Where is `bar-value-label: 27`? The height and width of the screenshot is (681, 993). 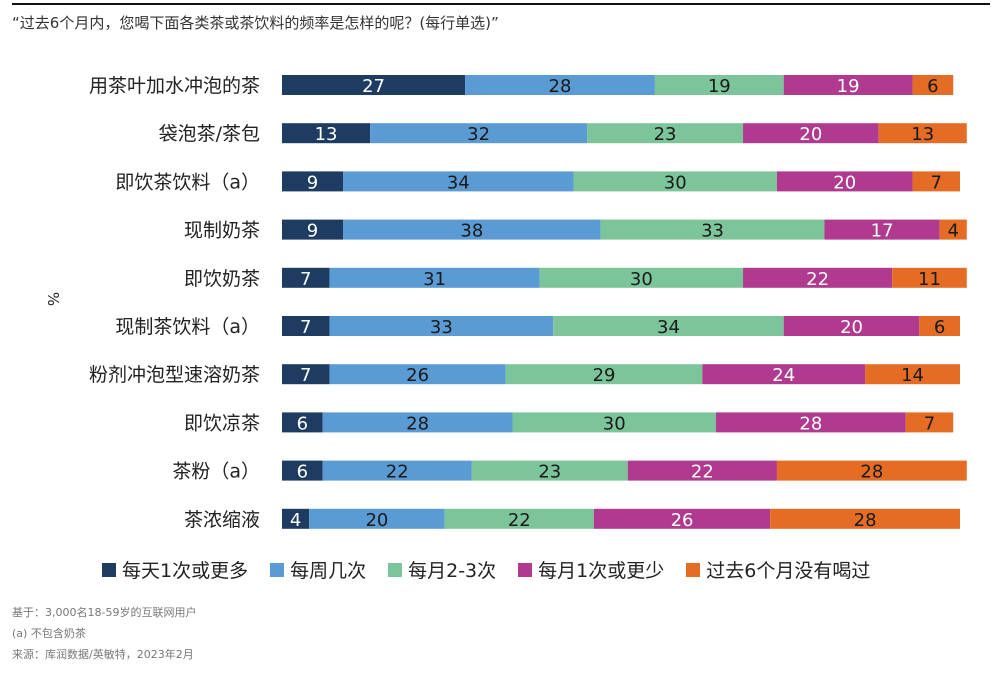 bar-value-label: 27 is located at coordinates (373, 86).